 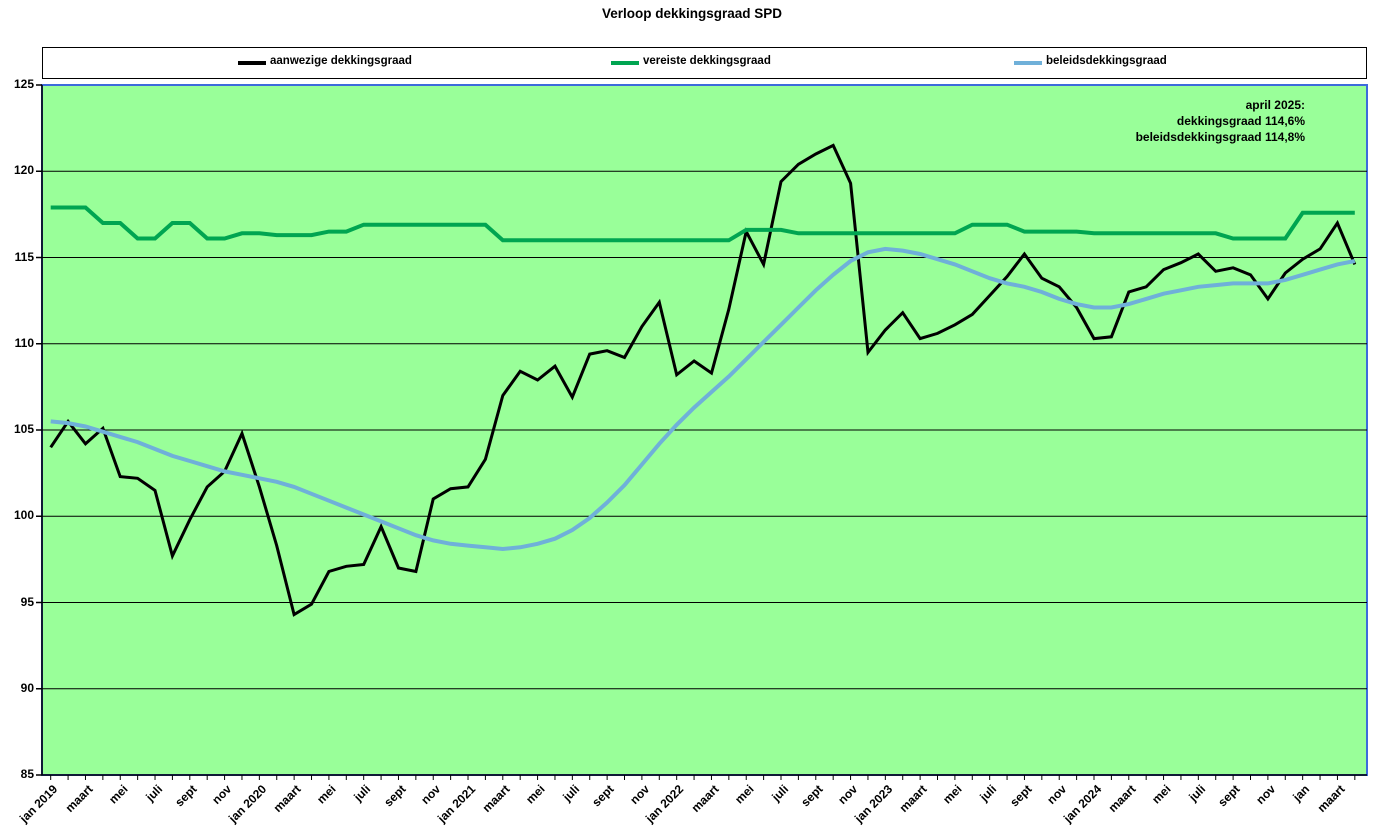 I want to click on annotation-line-dekkingsgraad: dekkingsgraad 114,6%, so click(x=1240, y=121).